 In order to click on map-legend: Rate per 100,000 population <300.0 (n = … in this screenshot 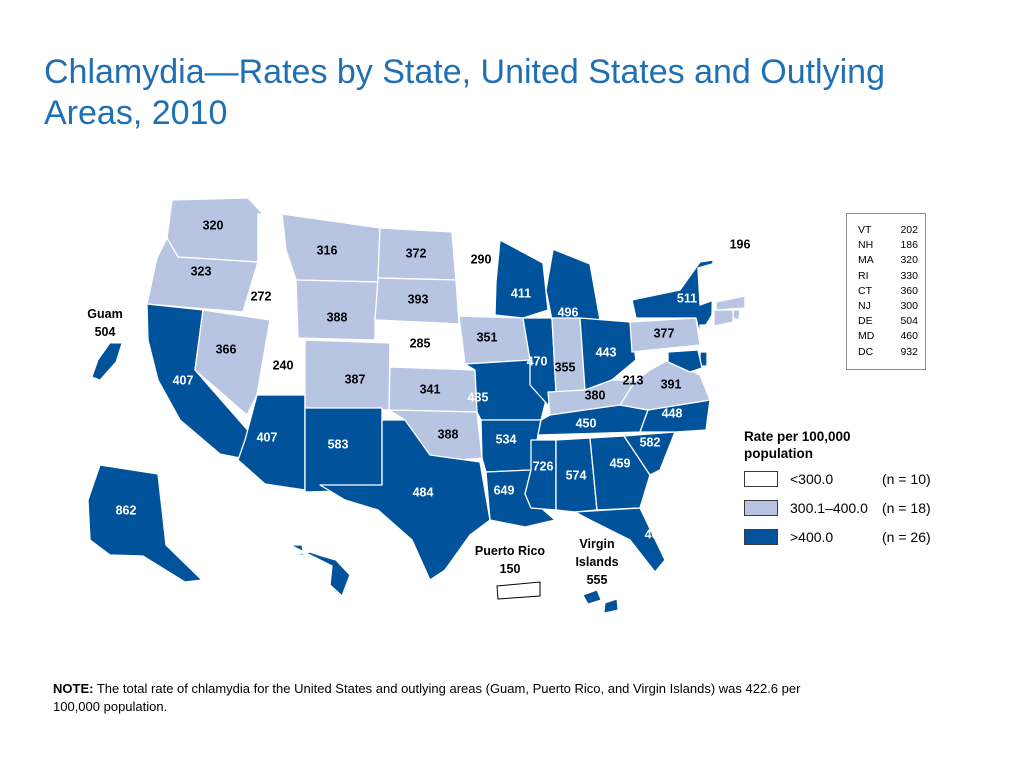, I will do `click(859, 492)`.